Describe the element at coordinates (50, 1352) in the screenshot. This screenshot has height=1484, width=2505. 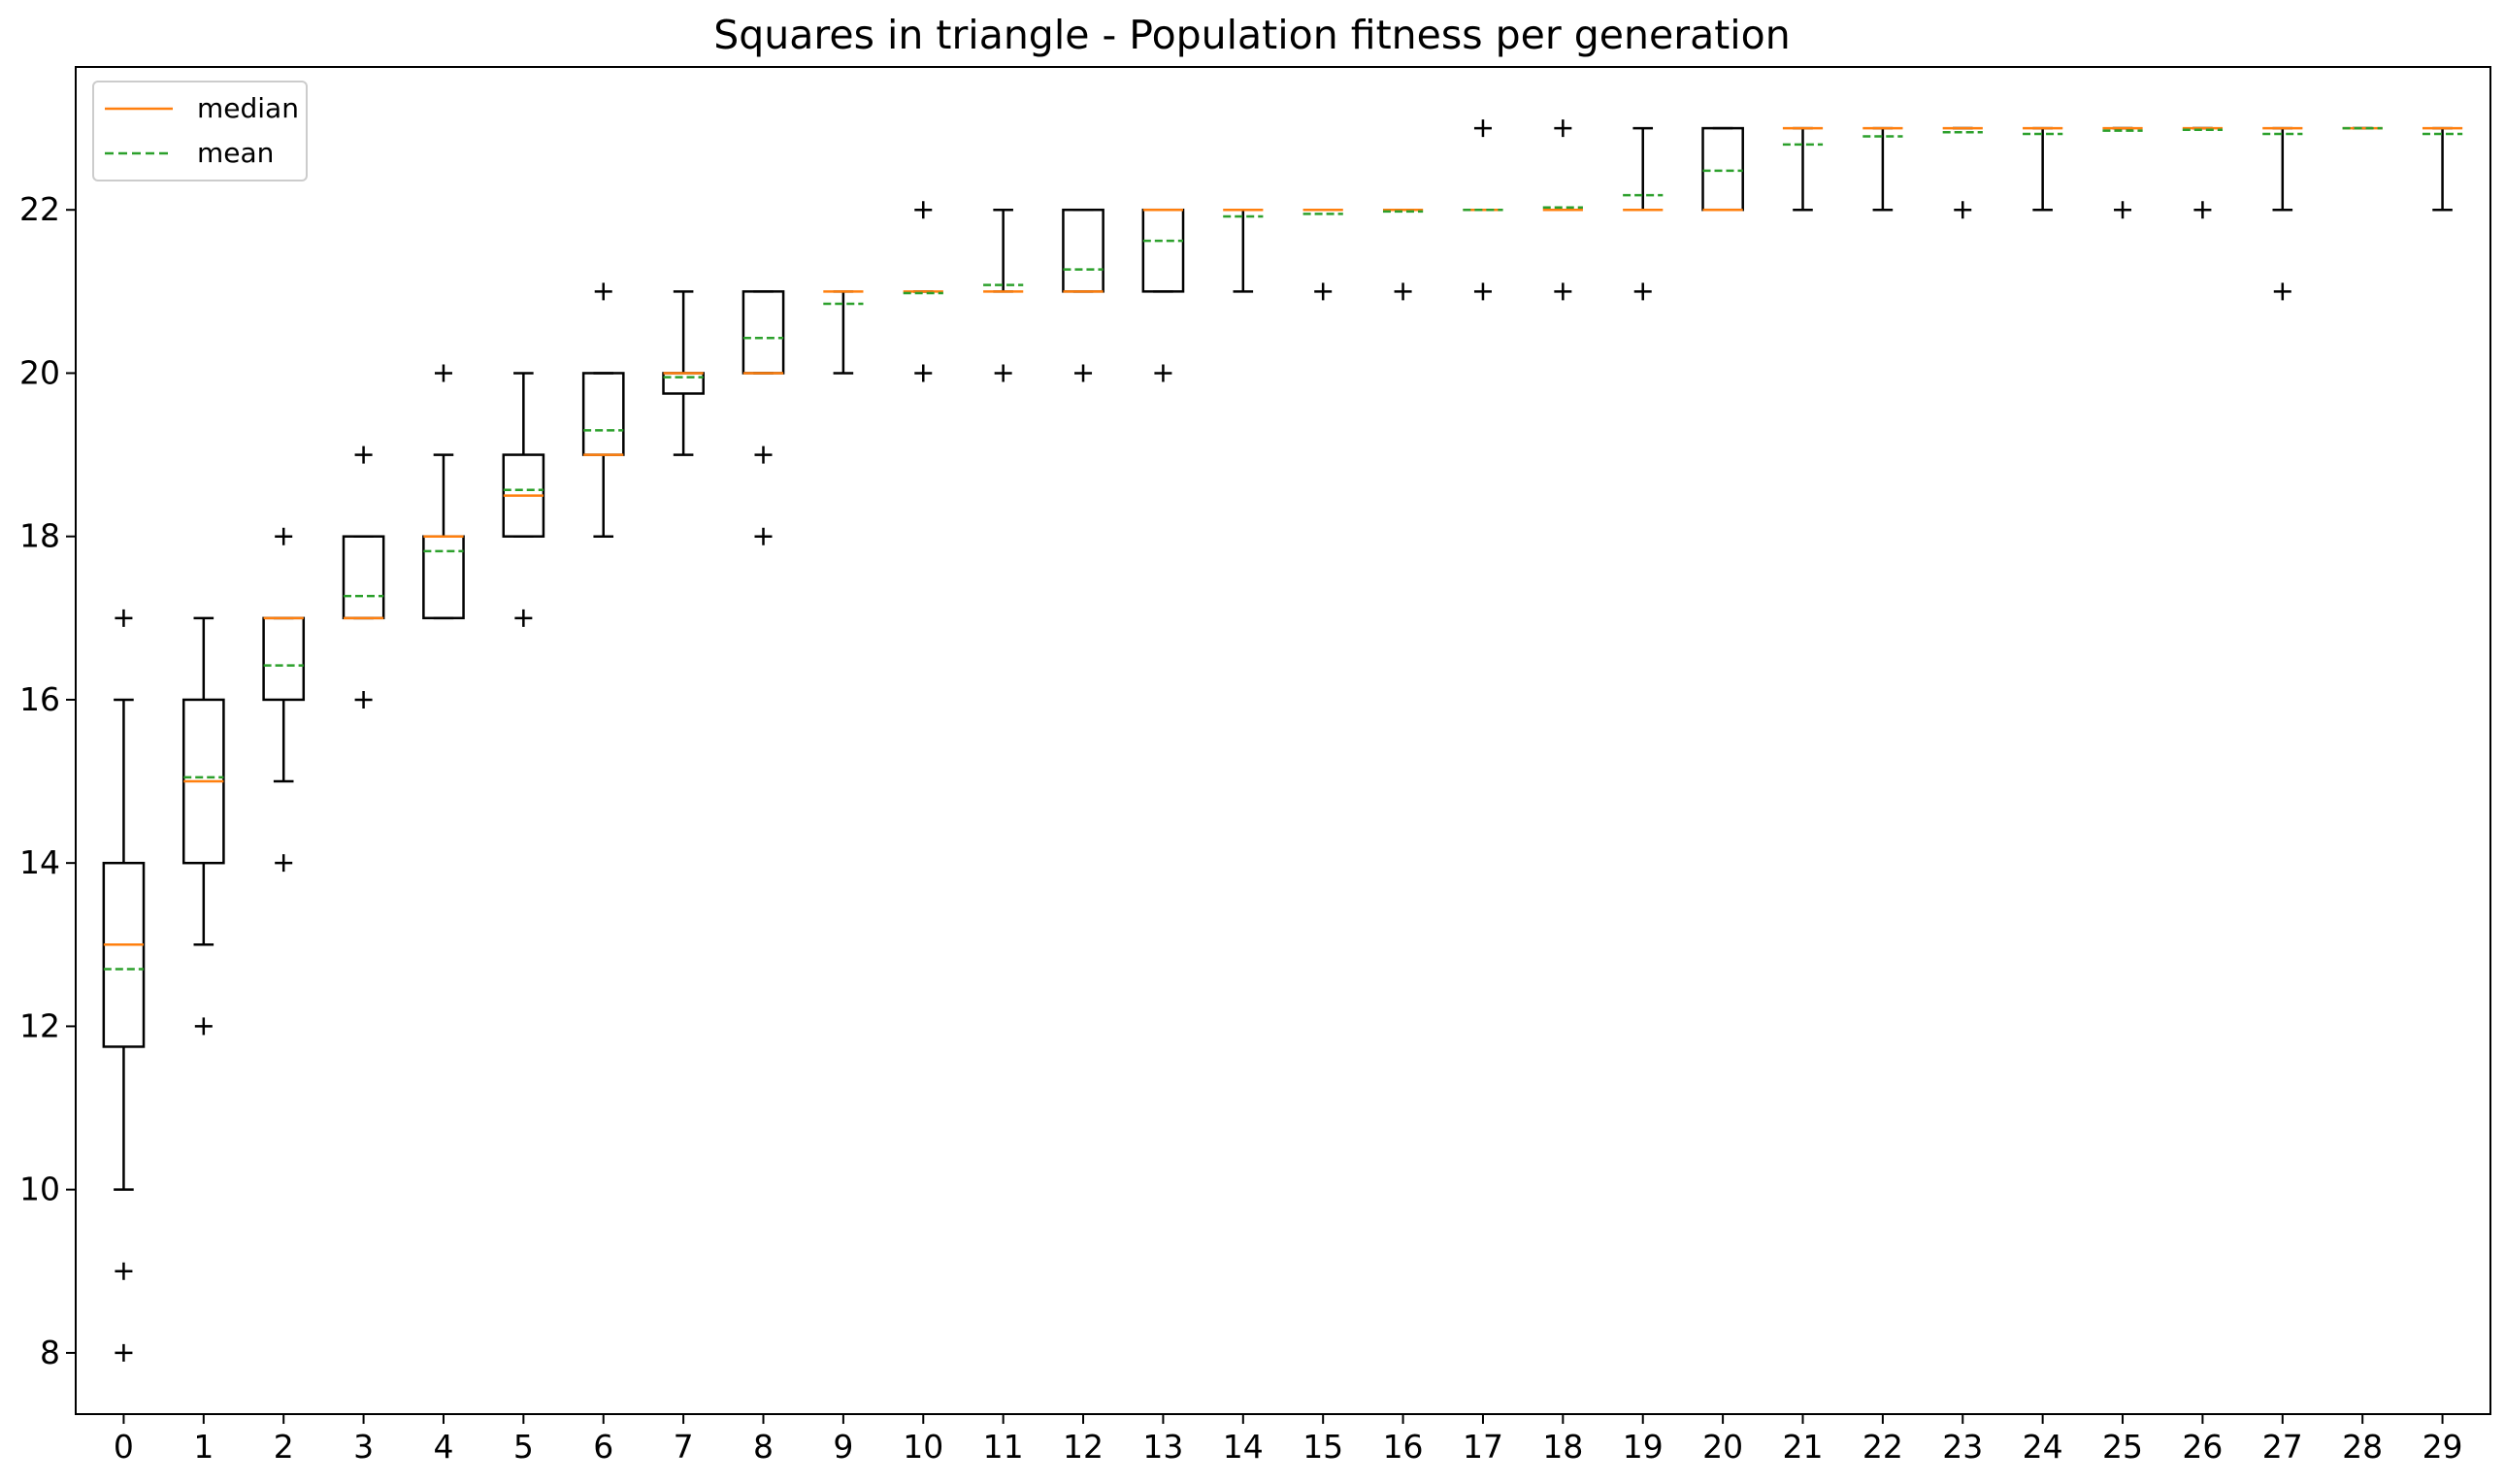
I see `y-tick-label: 8` at that location.